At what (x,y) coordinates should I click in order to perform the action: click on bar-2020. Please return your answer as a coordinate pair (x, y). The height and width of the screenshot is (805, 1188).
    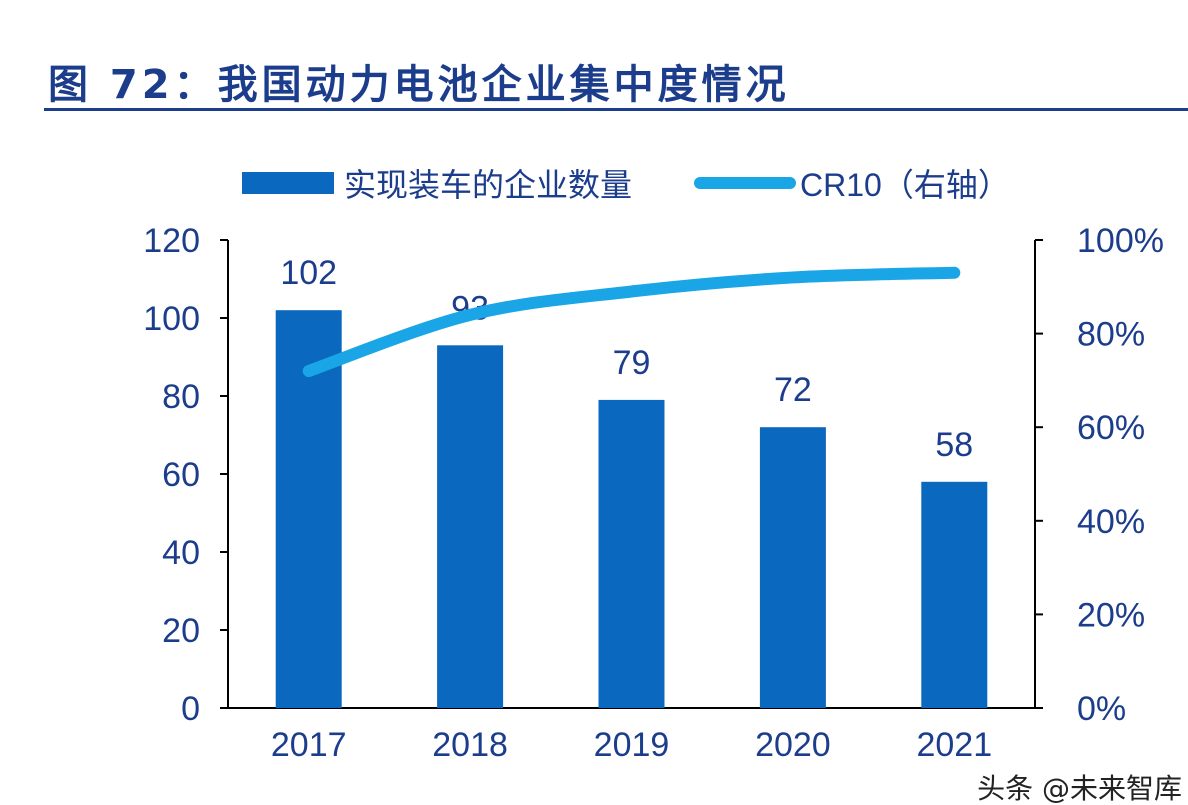
    Looking at the image, I should click on (792, 567).